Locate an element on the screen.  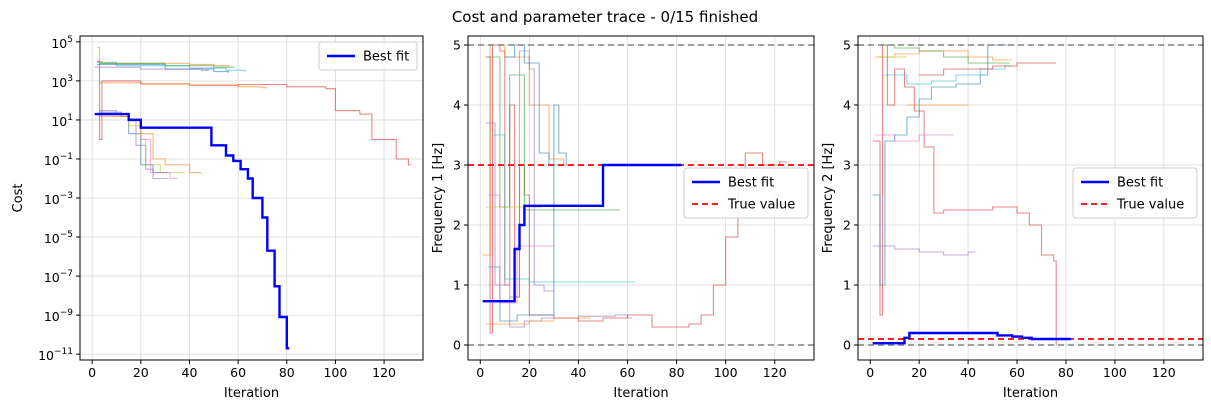
y-tick-exponent: −9 is located at coordinates (67, 313).